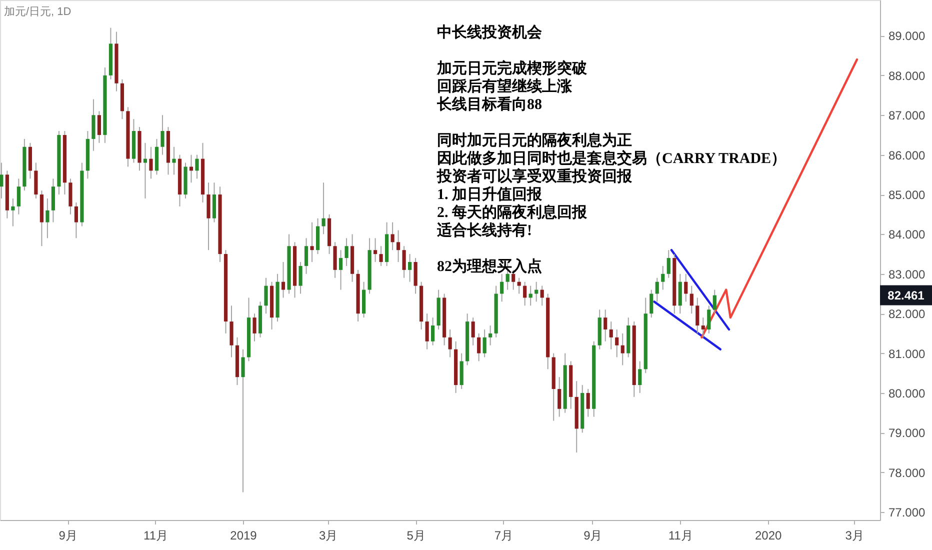  Describe the element at coordinates (504, 535) in the screenshot. I see `x-tick-label: 7月` at that location.